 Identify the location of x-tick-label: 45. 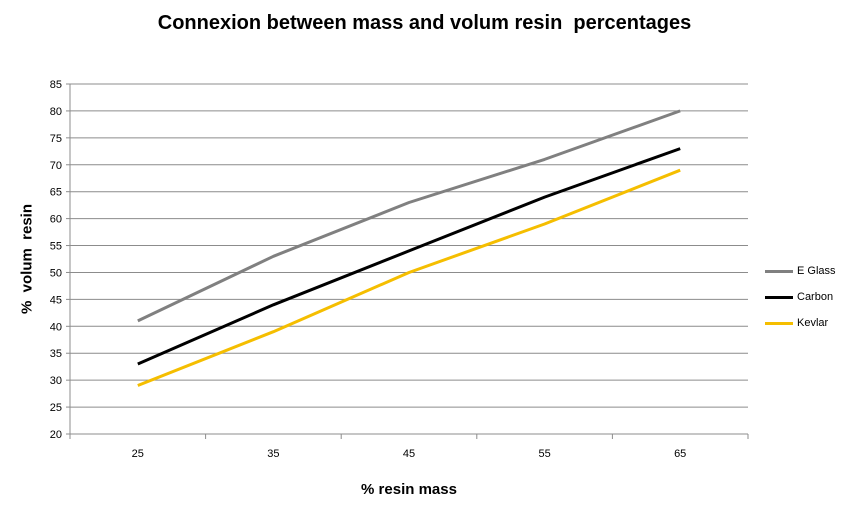
(409, 454).